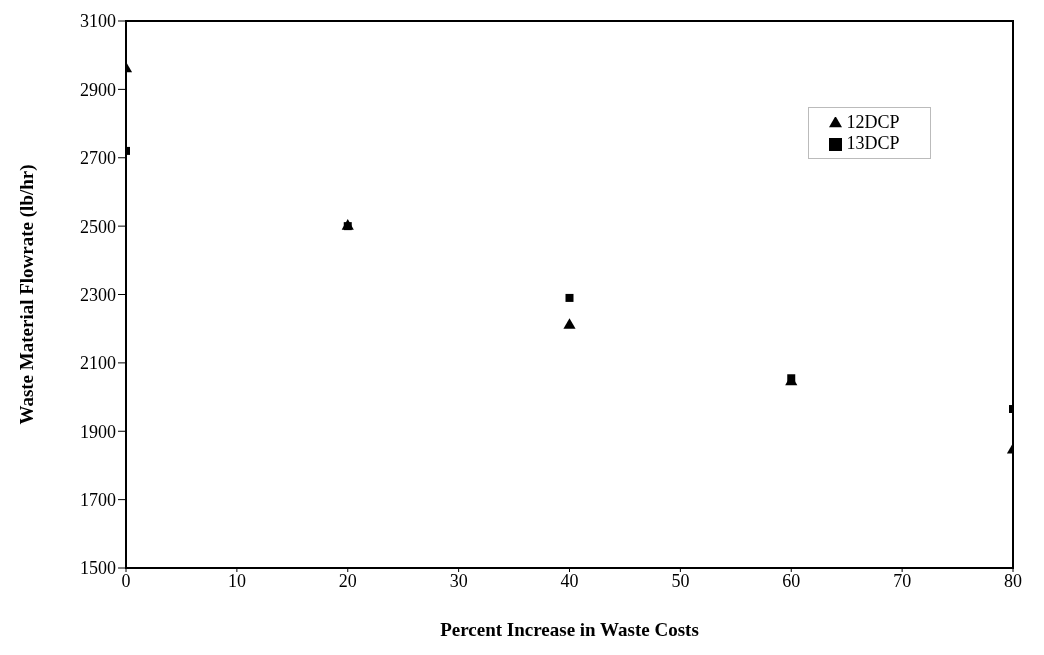  Describe the element at coordinates (98, 500) in the screenshot. I see `y-tick-label: 1700` at that location.